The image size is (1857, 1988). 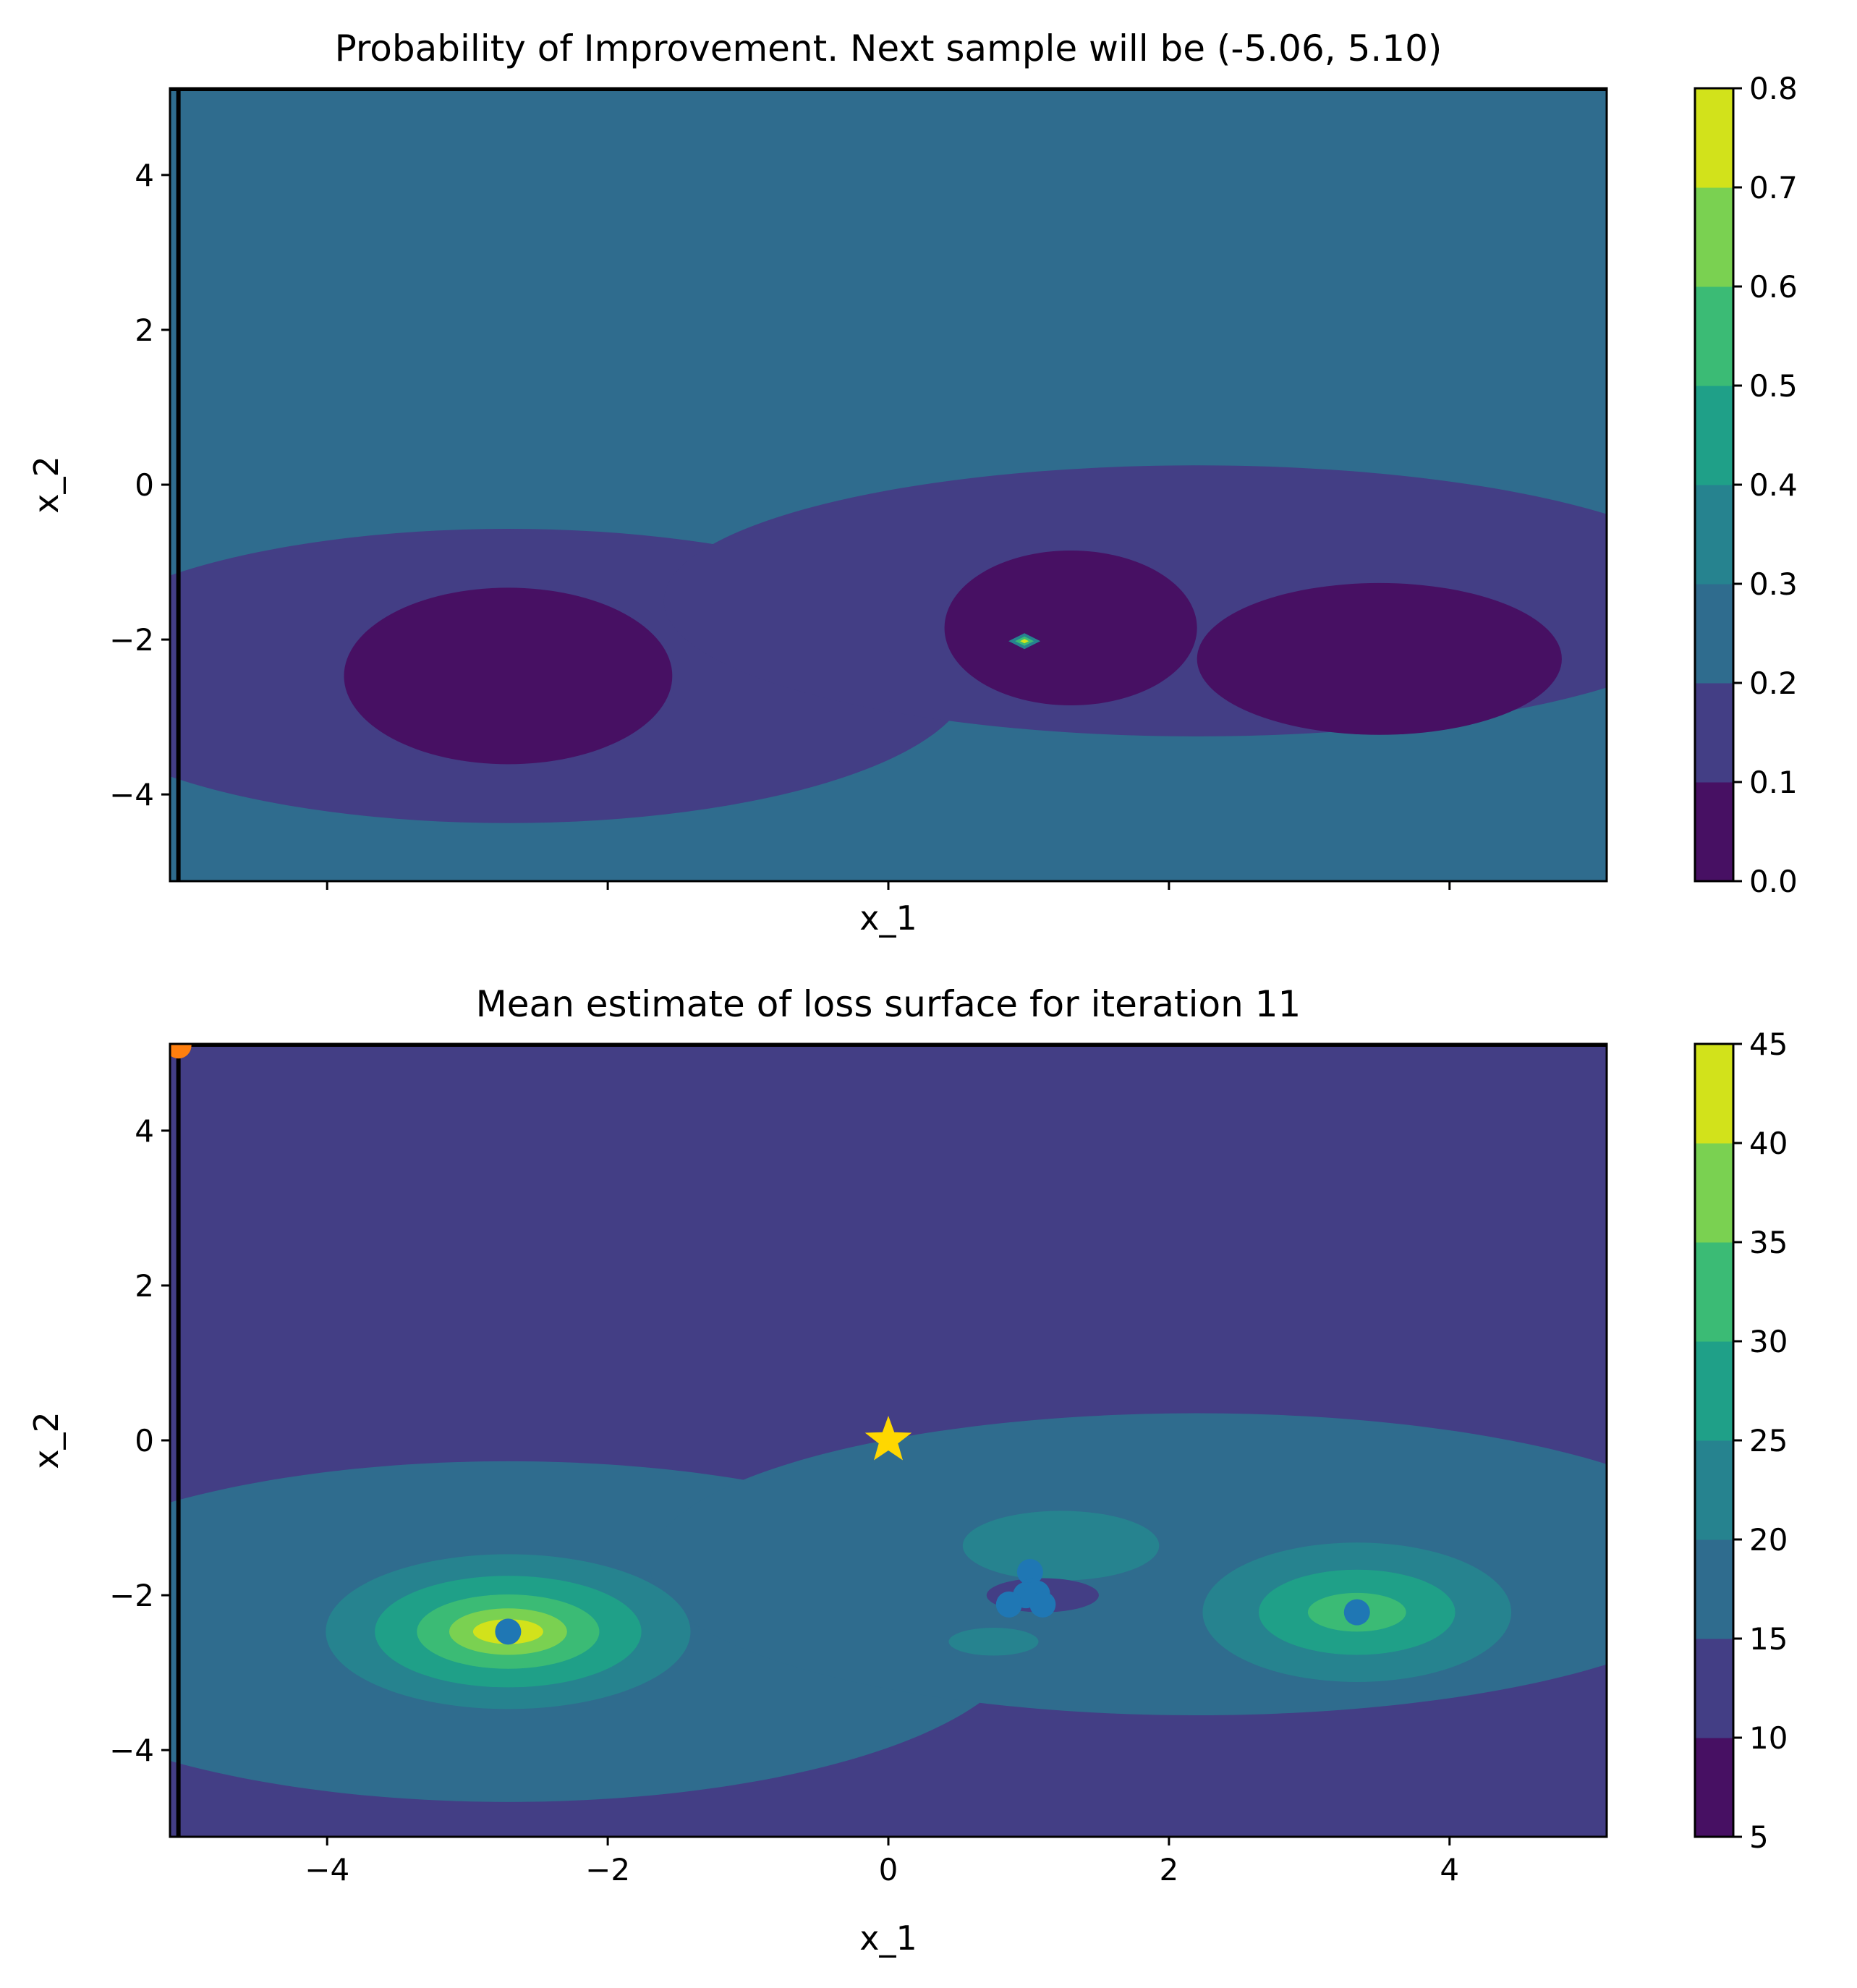 I want to click on colorbar-tick-label: 0.6, so click(x=1774, y=287).